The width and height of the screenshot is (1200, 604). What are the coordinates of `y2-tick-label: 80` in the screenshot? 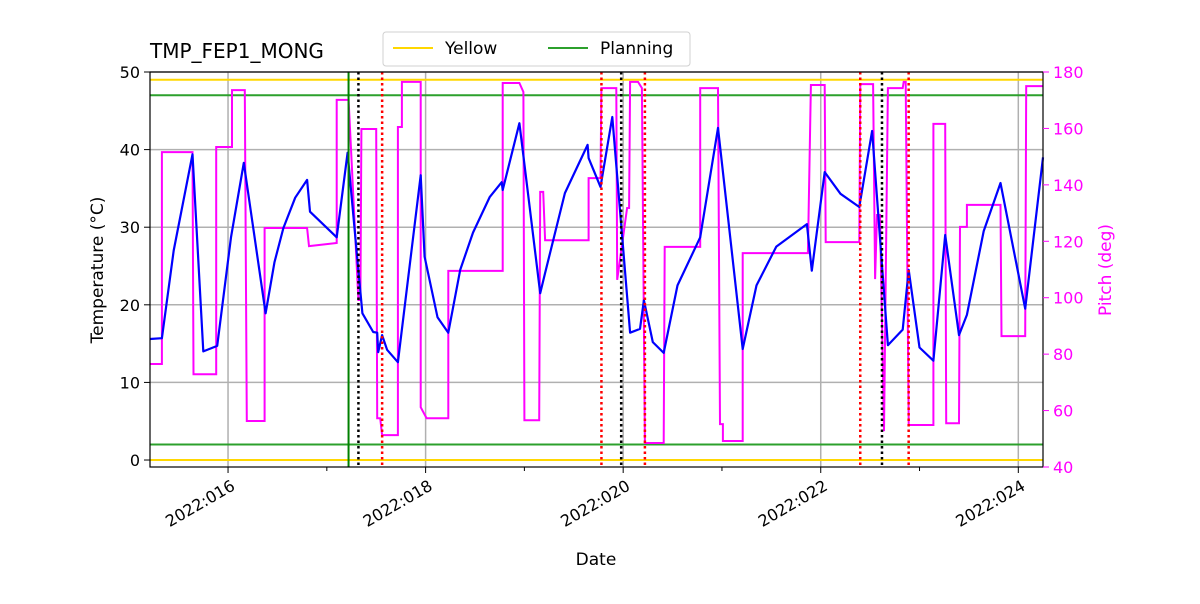 It's located at (1063, 354).